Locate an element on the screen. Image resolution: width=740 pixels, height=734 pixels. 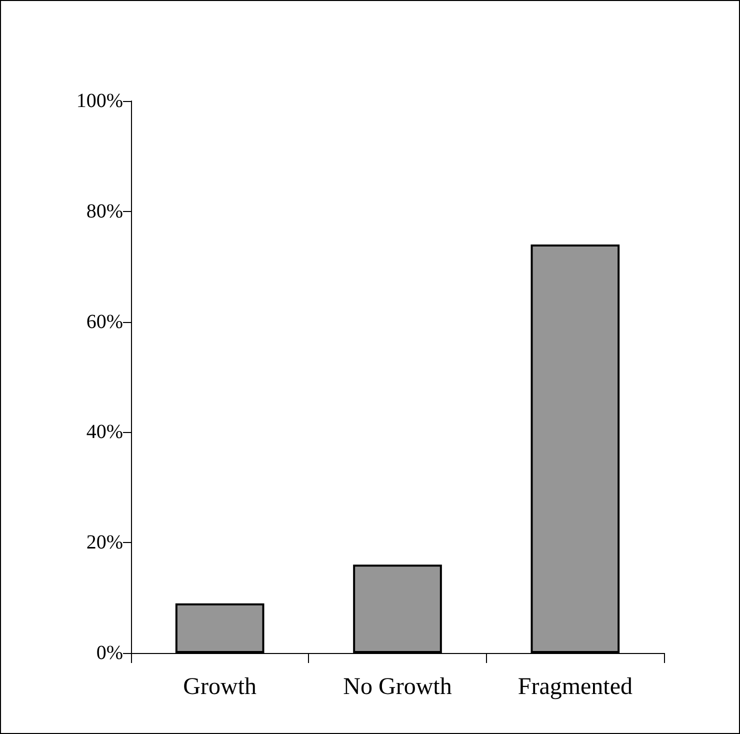
y-tick-label: 60% is located at coordinates (104, 321).